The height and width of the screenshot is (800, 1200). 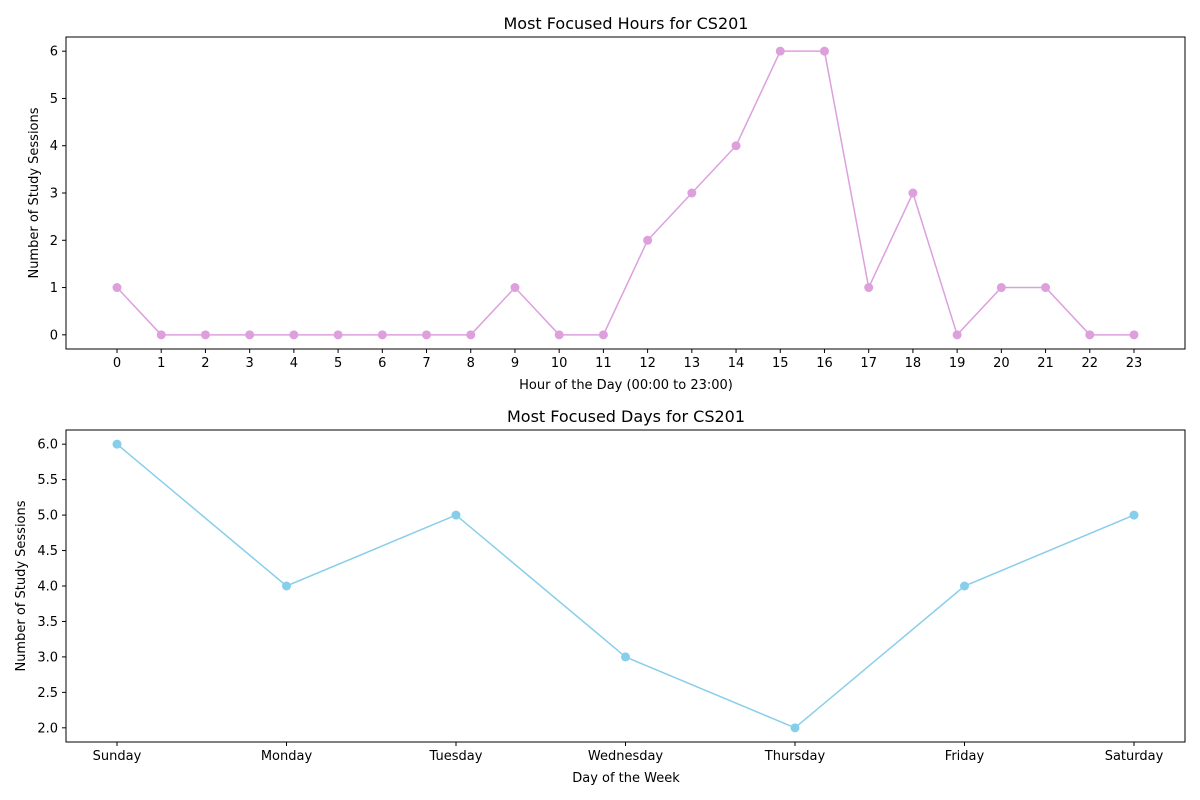 I want to click on hours-x-tick-label: 7, so click(x=426, y=363).